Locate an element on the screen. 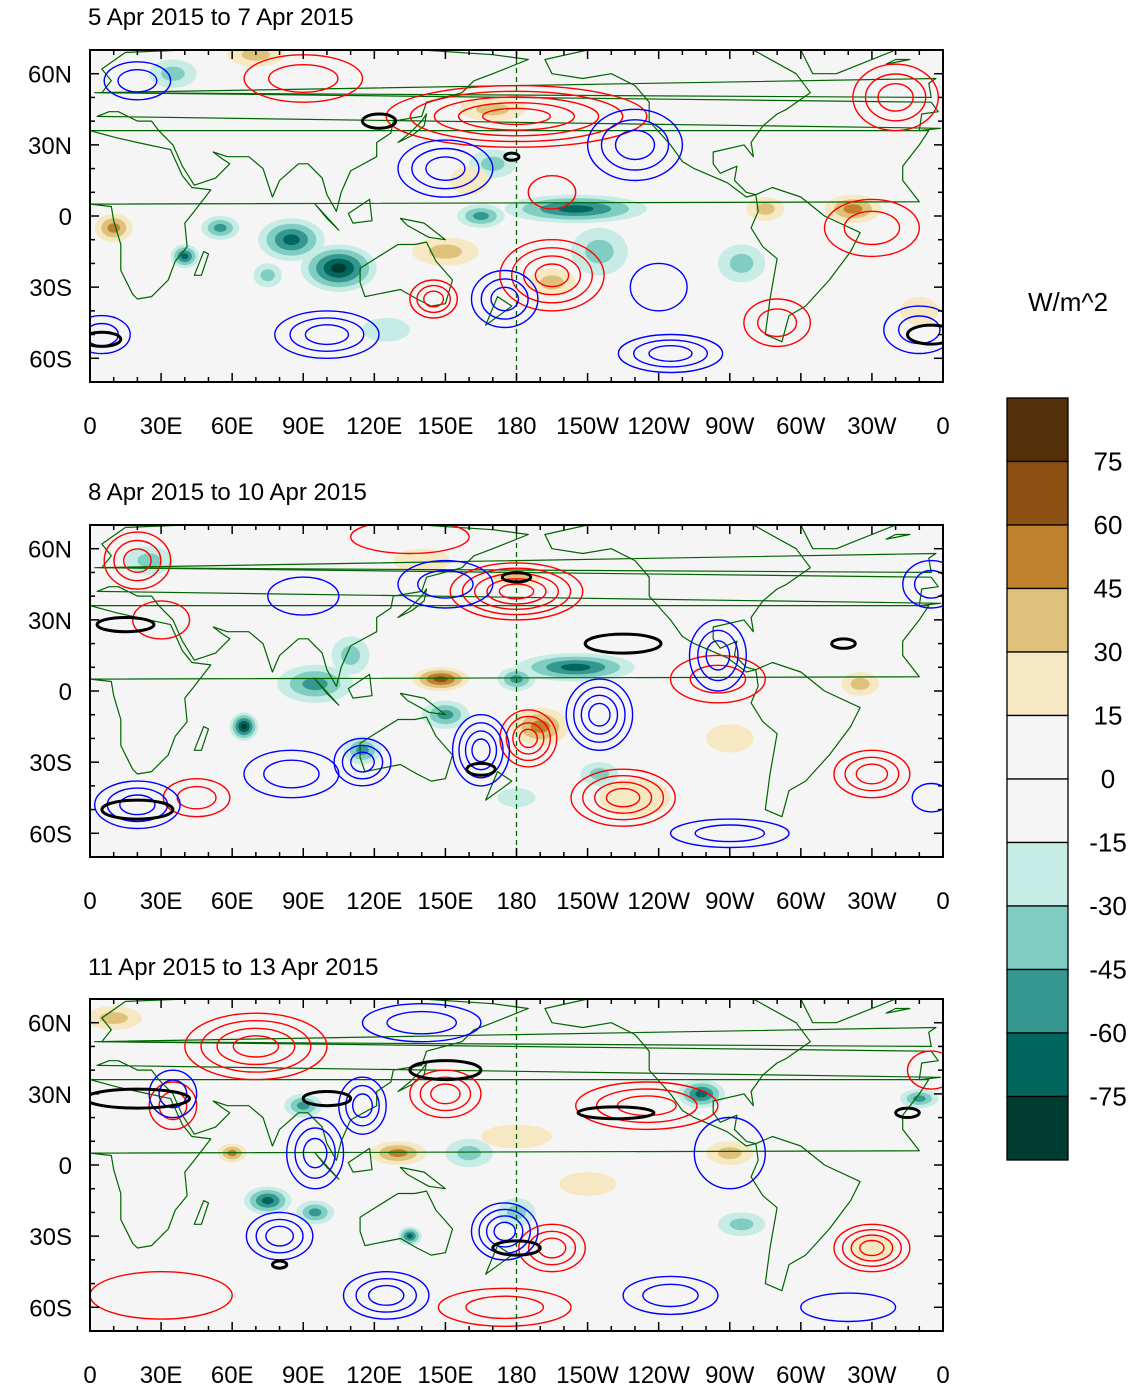 The width and height of the screenshot is (1138, 1393). colorbar-tick-label: -60 is located at coordinates (1108, 1033).